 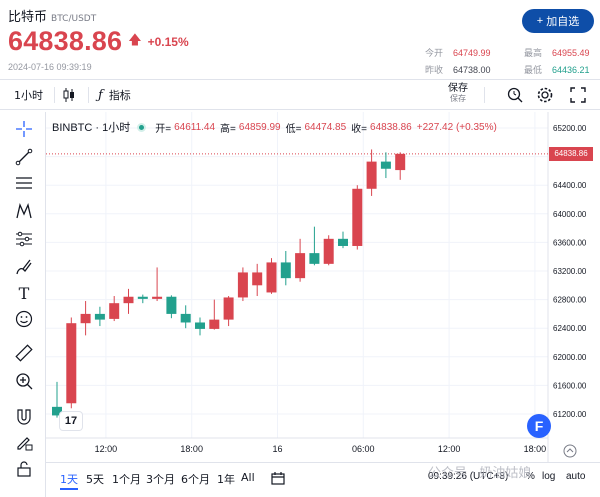 What do you see at coordinates (576, 476) in the screenshot?
I see `auto-toggle: auto` at bounding box center [576, 476].